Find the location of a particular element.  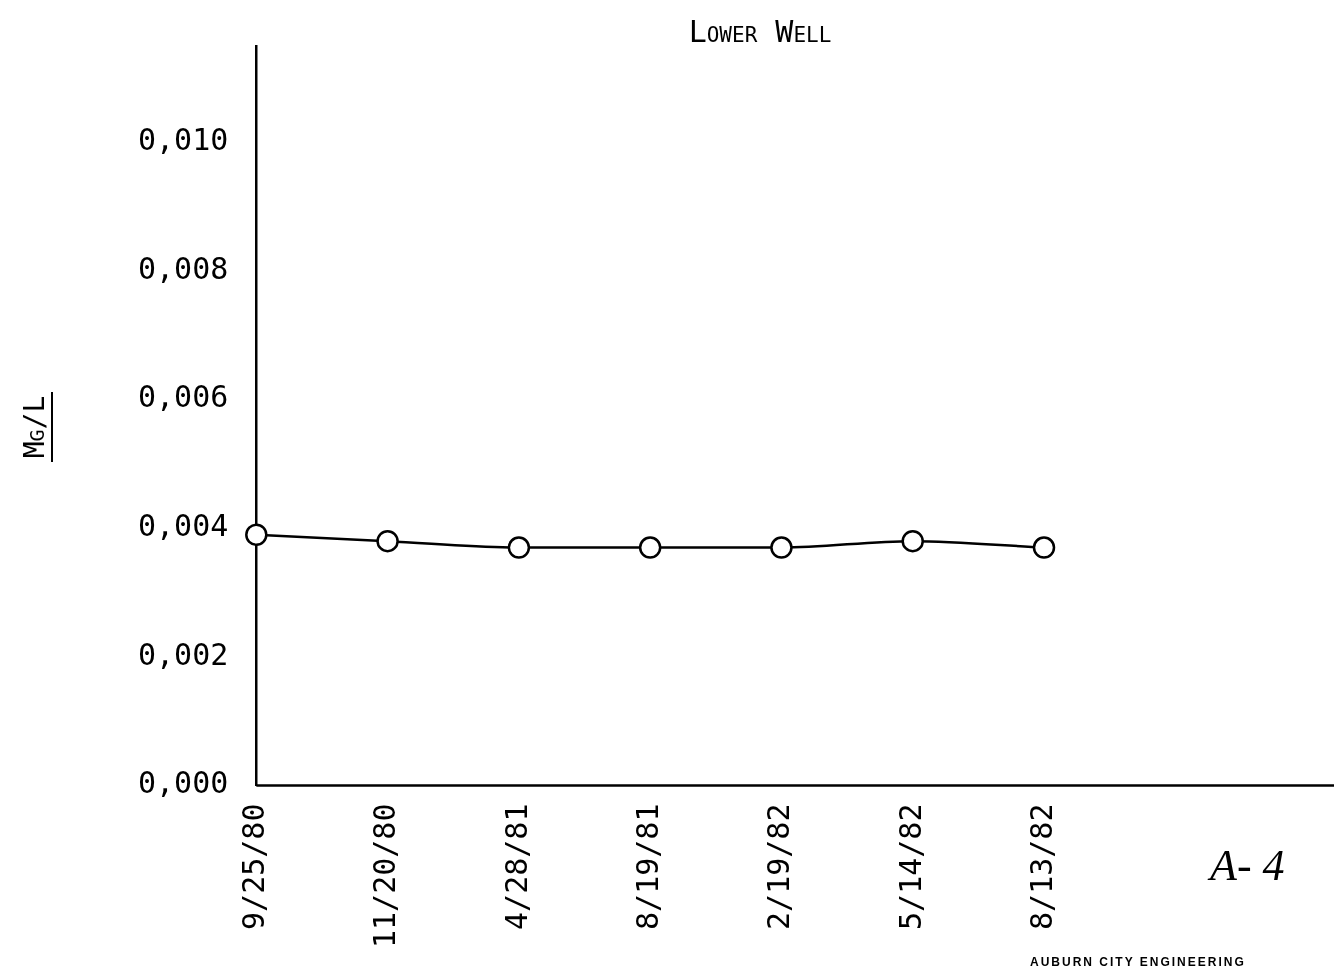

x-tick-label: 8/19/81 is located at coordinates (647, 866).